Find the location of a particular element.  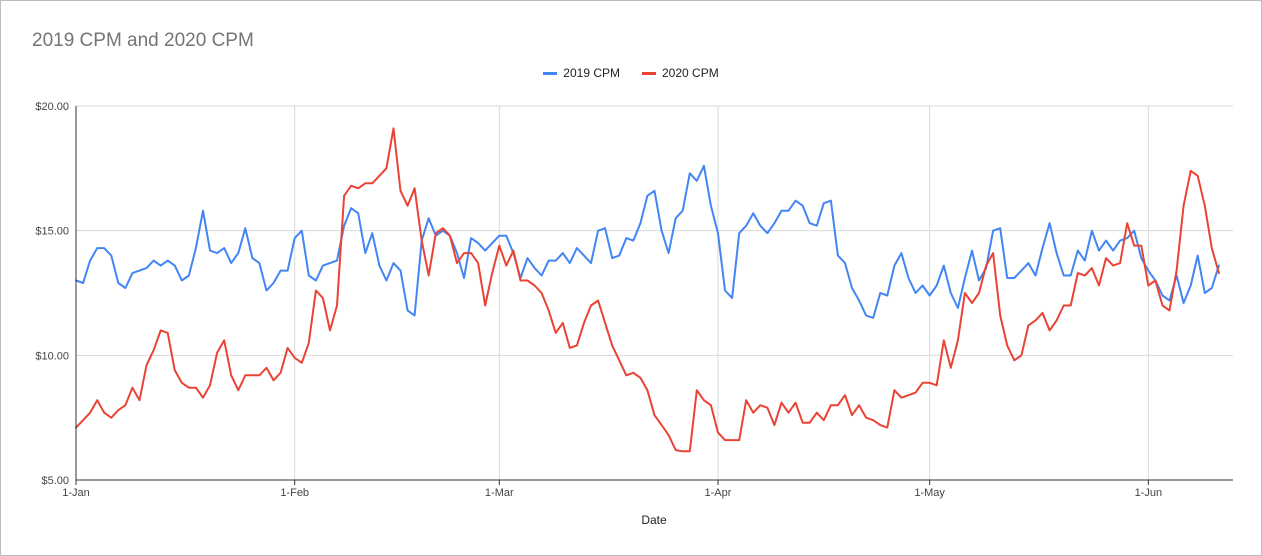

legend-swatch-2020 is located at coordinates (649, 73).